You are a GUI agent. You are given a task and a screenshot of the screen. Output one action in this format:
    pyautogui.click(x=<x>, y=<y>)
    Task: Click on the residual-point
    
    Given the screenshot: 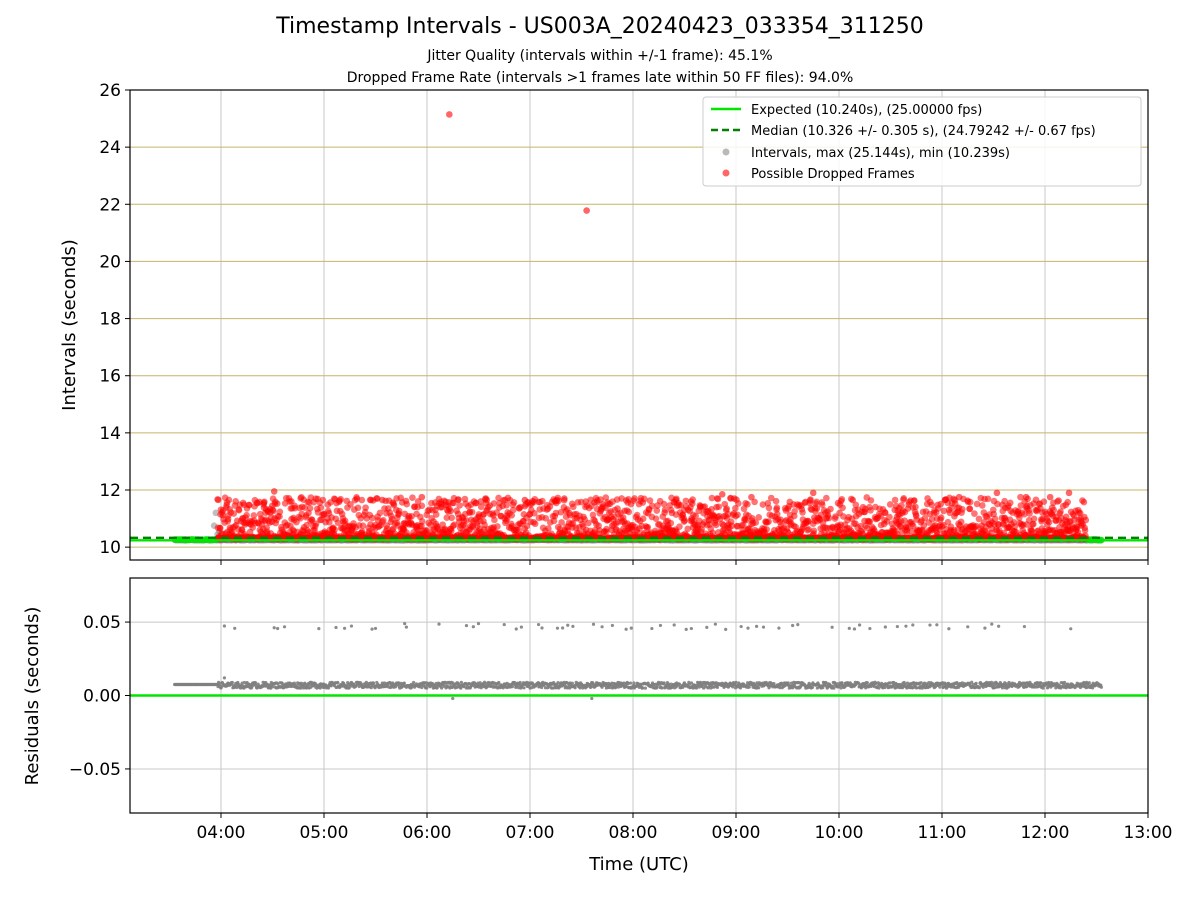 What is the action you would take?
    pyautogui.click(x=221, y=687)
    